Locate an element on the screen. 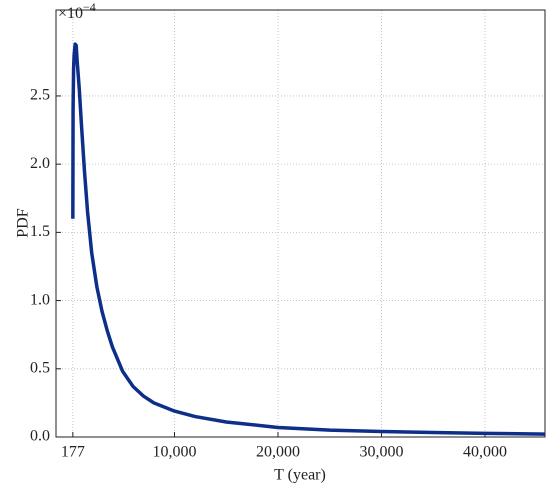 Image resolution: width=550 pixels, height=492 pixels. y-tick-label: 1.0 is located at coordinates (40, 299).